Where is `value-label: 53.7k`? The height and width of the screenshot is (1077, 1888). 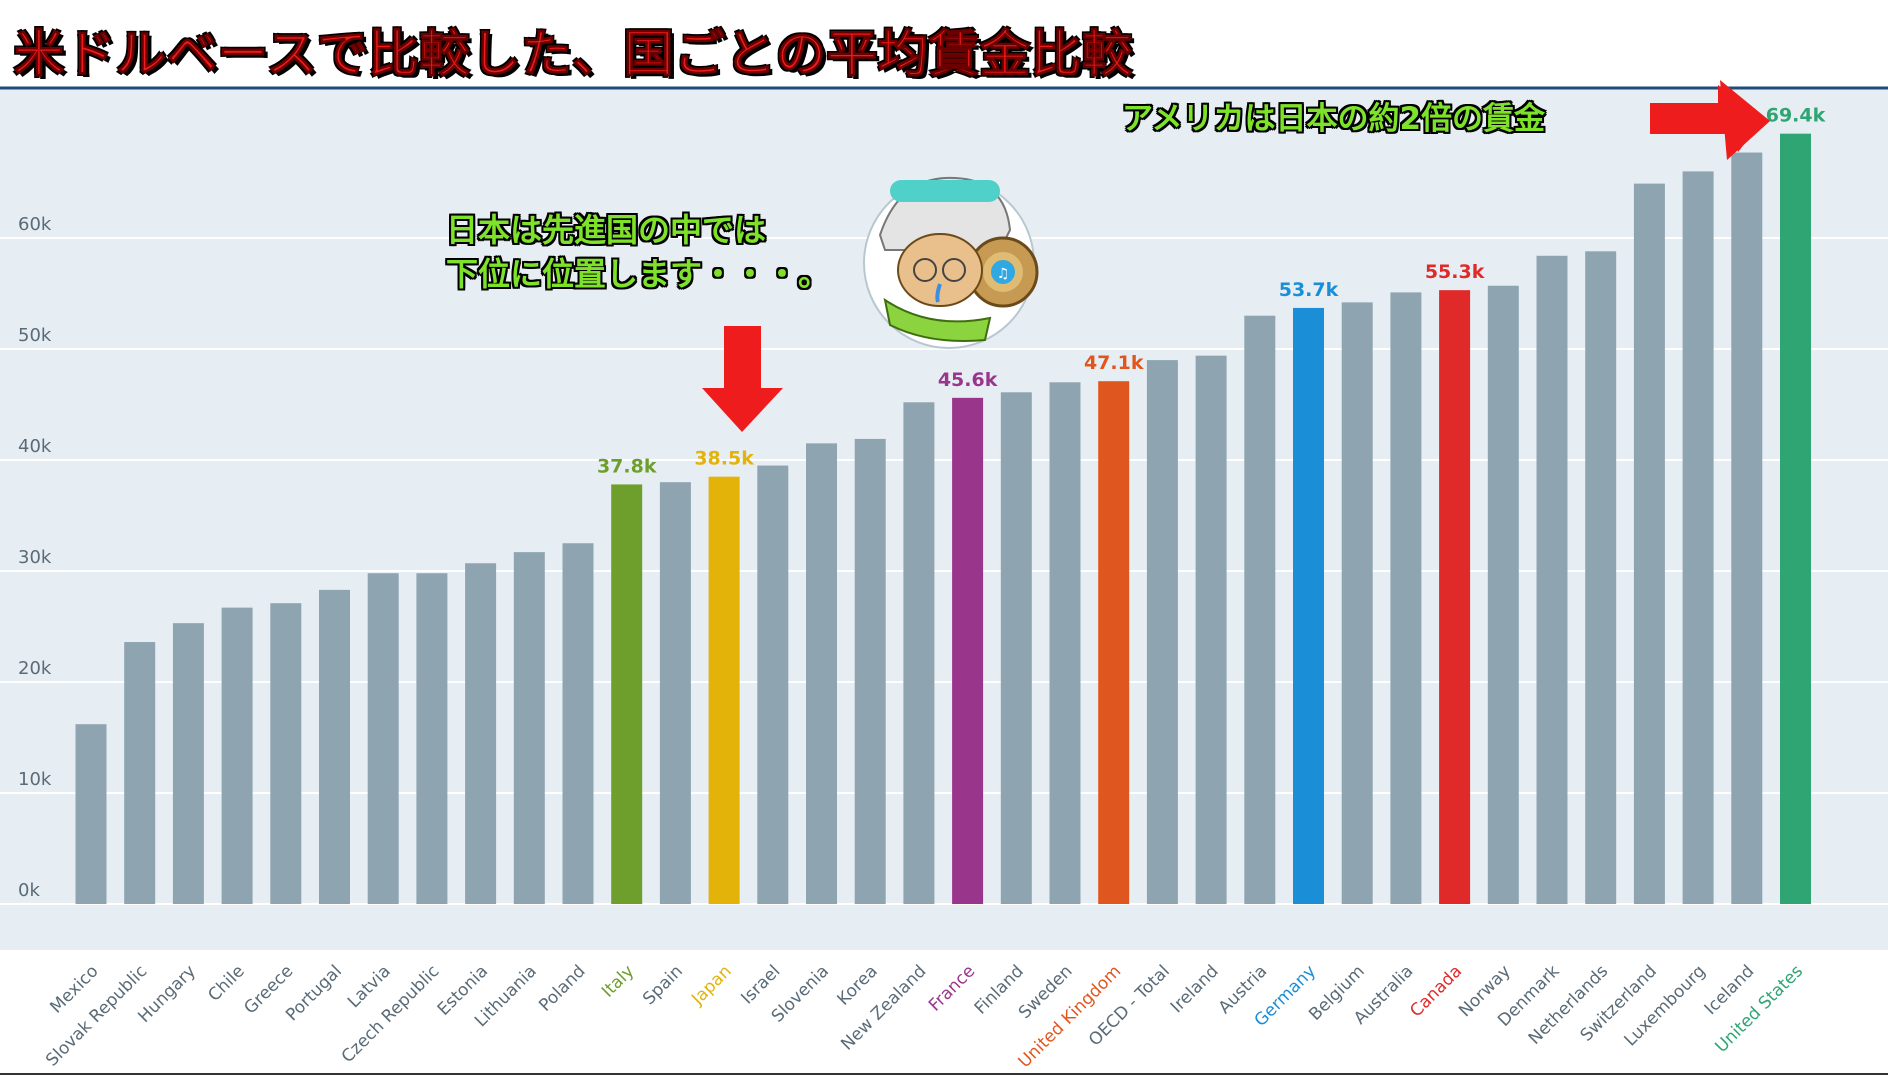 value-label: 53.7k is located at coordinates (1309, 290).